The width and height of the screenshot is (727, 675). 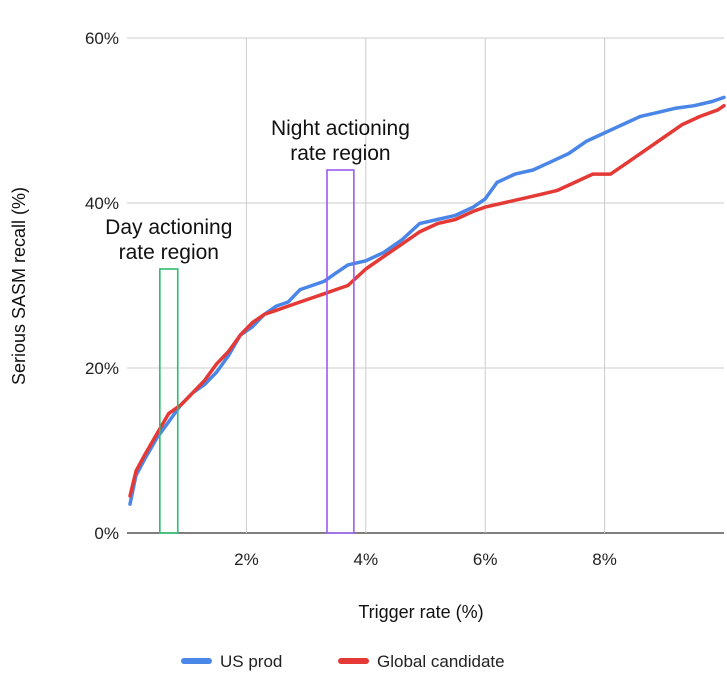 I want to click on day-region-label-line: Day actioning, so click(x=168, y=227).